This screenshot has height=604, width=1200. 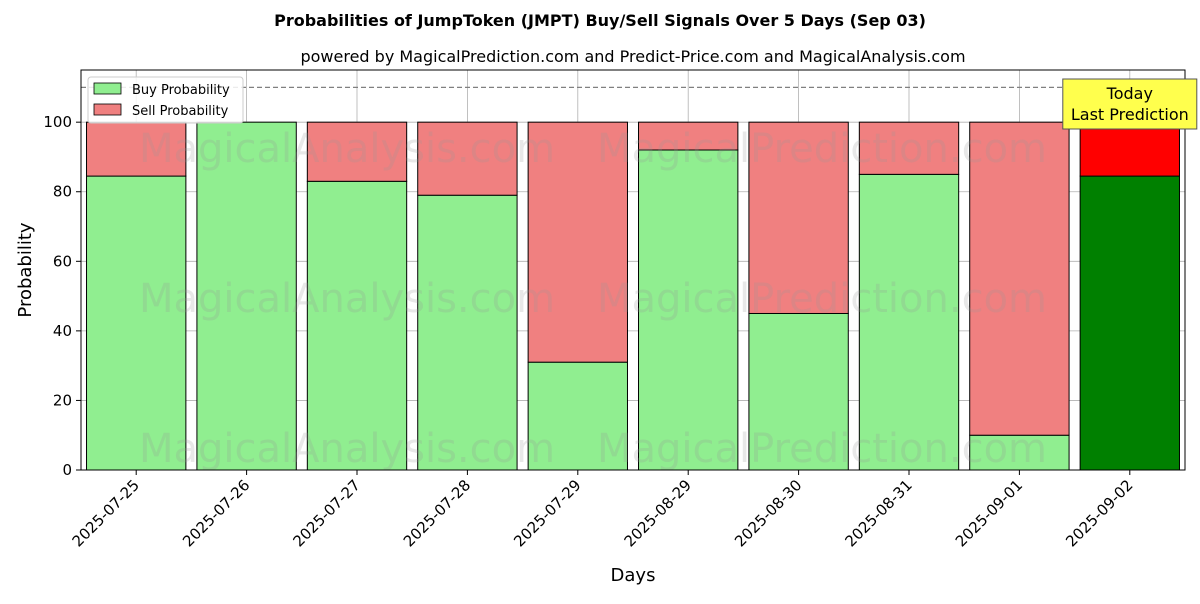 I want to click on annotation-box, so click(x=1130, y=104).